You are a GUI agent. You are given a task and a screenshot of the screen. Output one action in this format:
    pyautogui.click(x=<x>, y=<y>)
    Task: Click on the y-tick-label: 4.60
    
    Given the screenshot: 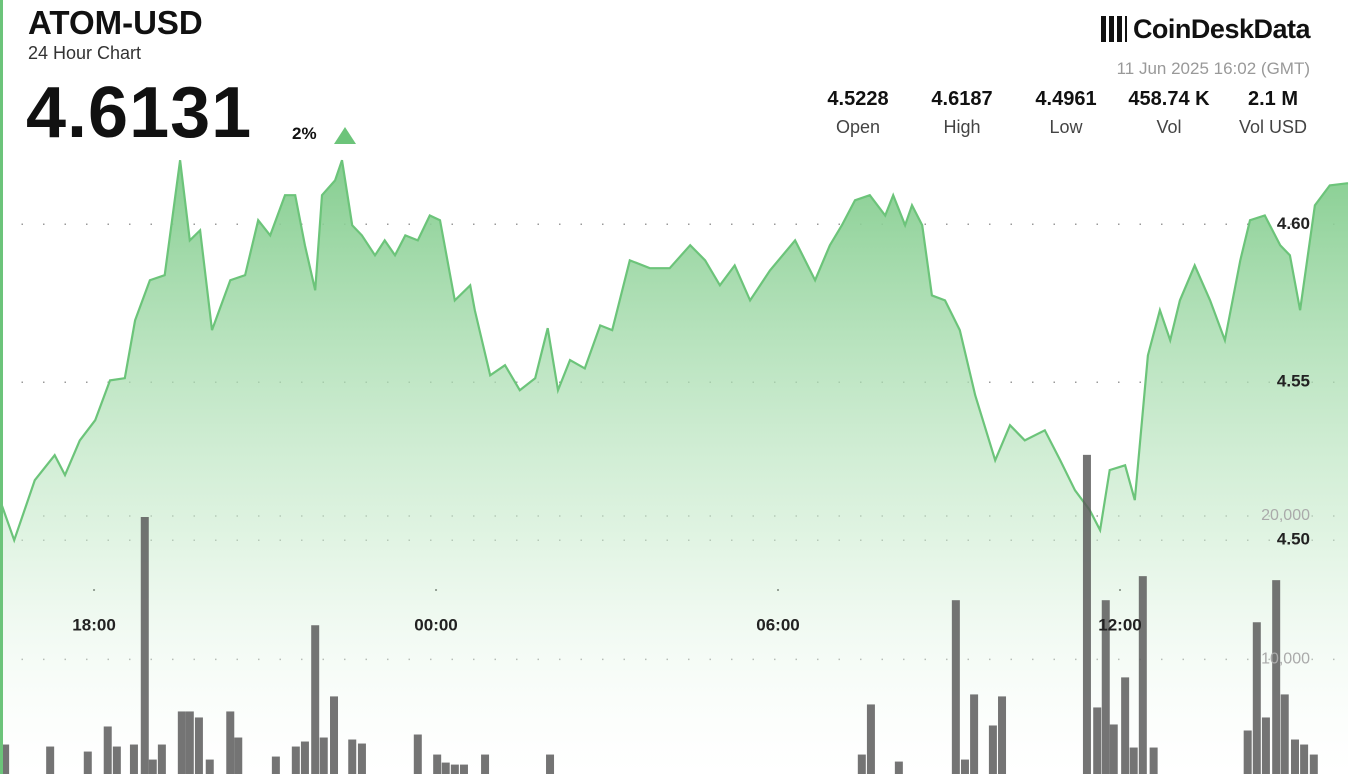 What is the action you would take?
    pyautogui.click(x=1293, y=223)
    